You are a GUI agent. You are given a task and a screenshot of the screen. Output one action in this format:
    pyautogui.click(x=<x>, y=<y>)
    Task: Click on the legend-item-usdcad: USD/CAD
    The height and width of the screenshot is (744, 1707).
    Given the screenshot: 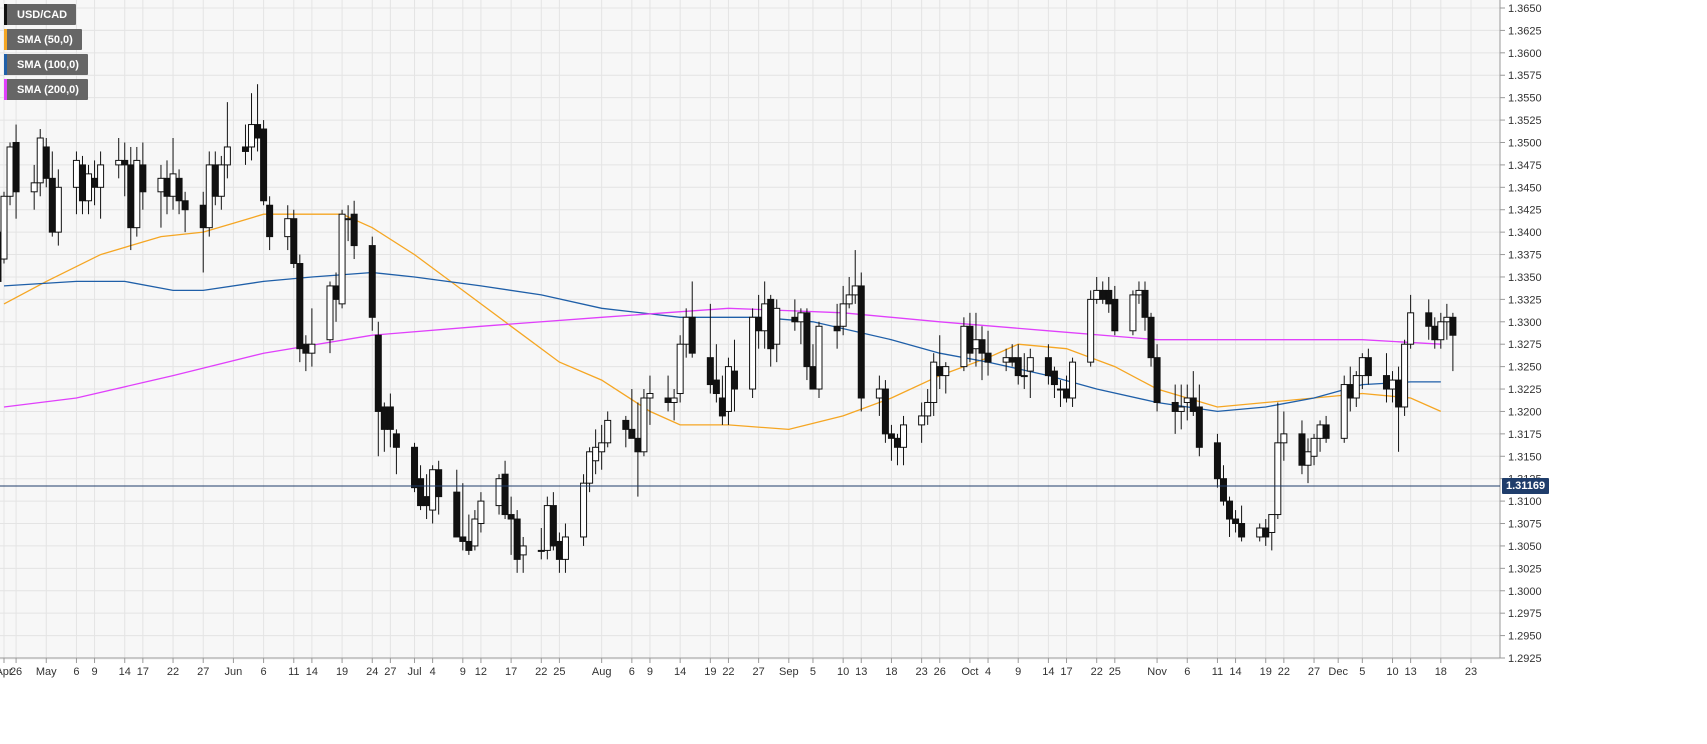 What is the action you would take?
    pyautogui.click(x=40, y=14)
    